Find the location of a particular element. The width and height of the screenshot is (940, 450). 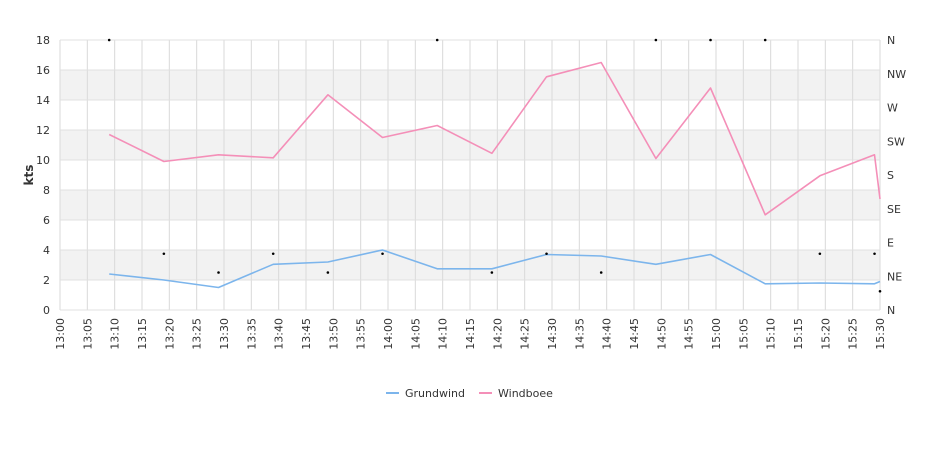

y-tick-label: 18 is located at coordinates (43, 40).